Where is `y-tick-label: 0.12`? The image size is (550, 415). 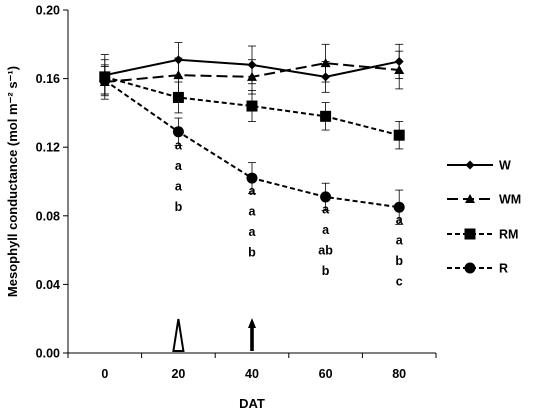 y-tick-label: 0.12 is located at coordinates (48, 148).